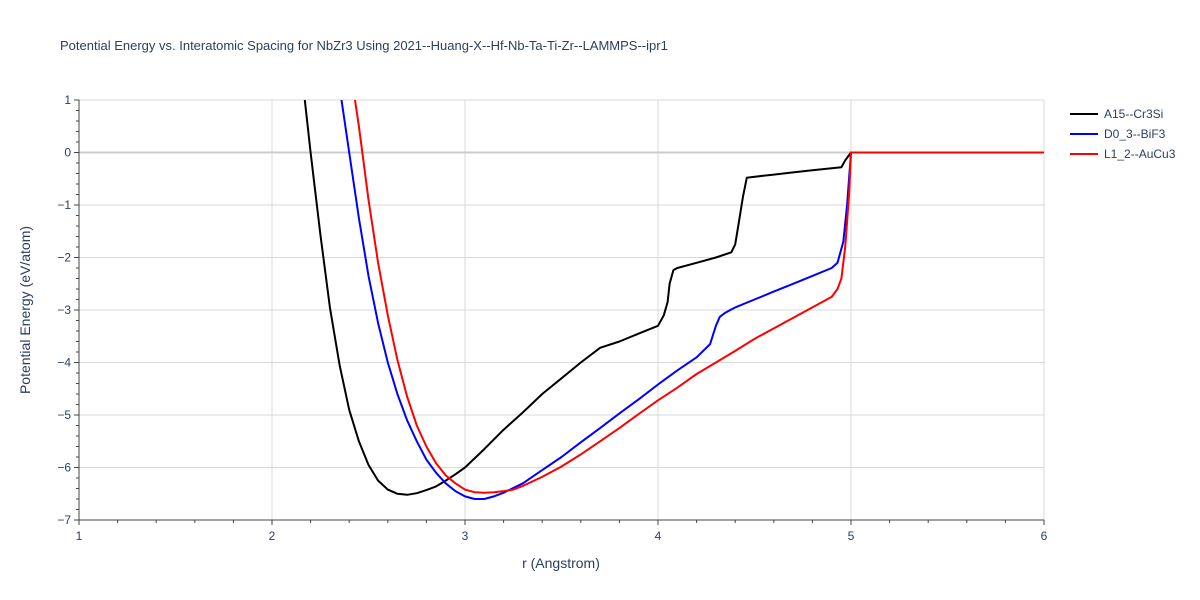  What do you see at coordinates (67, 100) in the screenshot?
I see `y-tick-label: 1` at bounding box center [67, 100].